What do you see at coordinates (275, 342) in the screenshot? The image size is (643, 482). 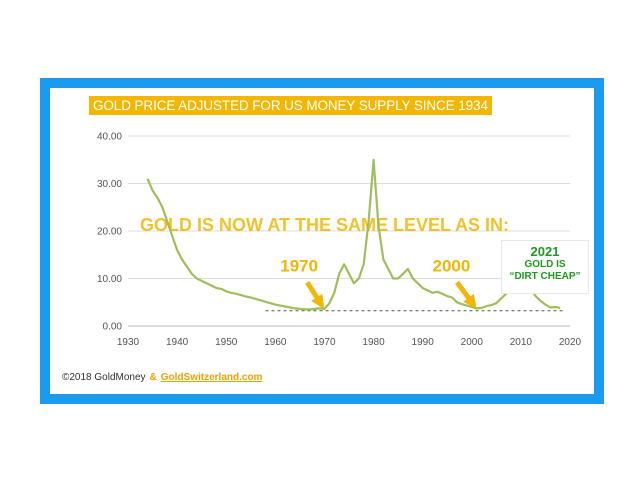 I see `x-tick-label: 1960` at bounding box center [275, 342].